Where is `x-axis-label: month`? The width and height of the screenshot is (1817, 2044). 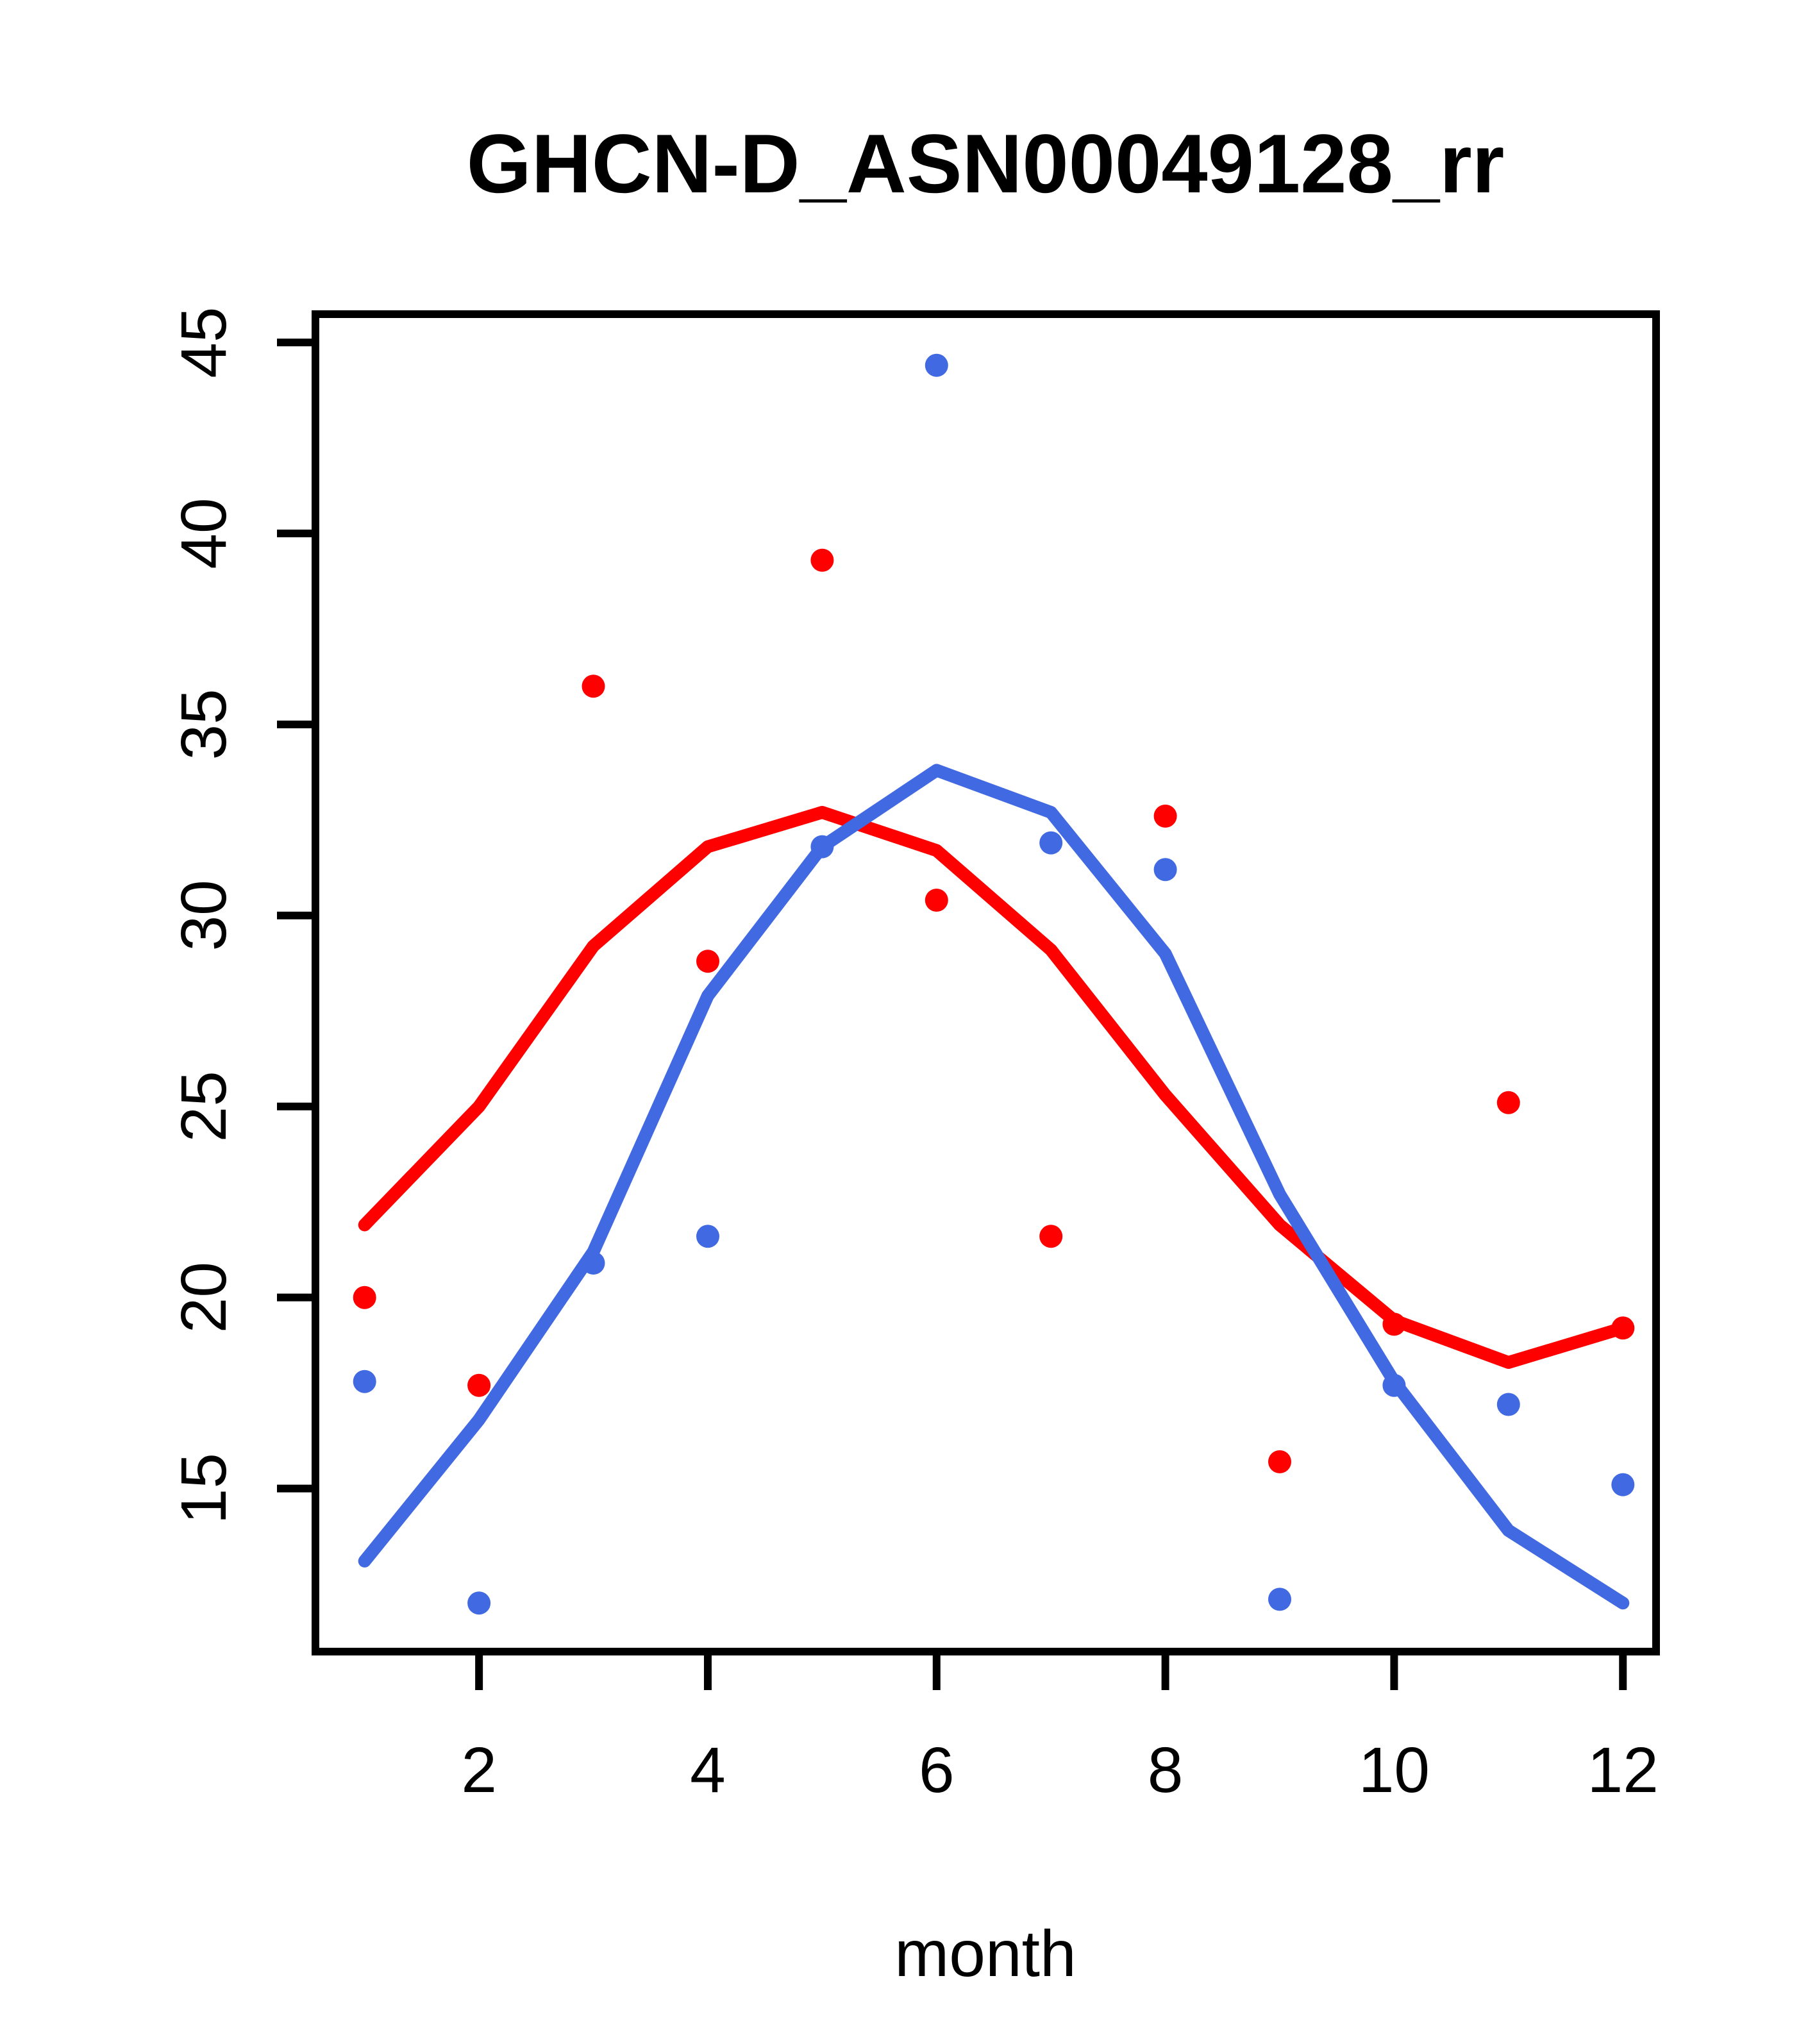
x-axis-label: month is located at coordinates (985, 1953).